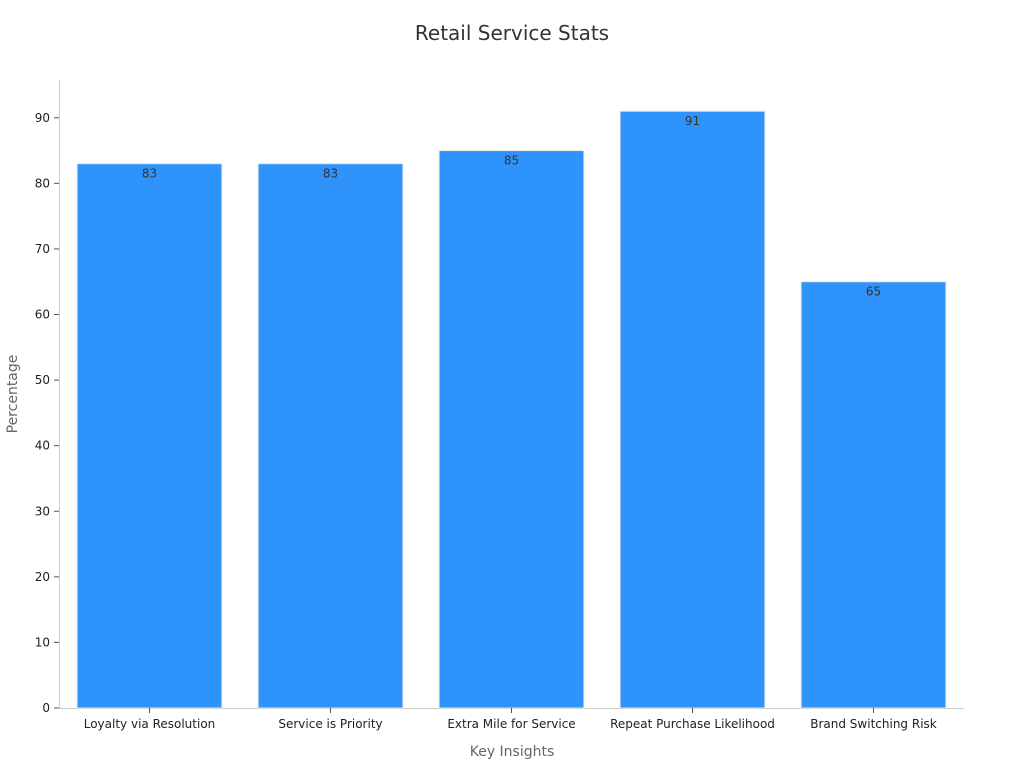 This screenshot has height=768, width=1024. What do you see at coordinates (511, 161) in the screenshot?
I see `bar-value-label: 85` at bounding box center [511, 161].